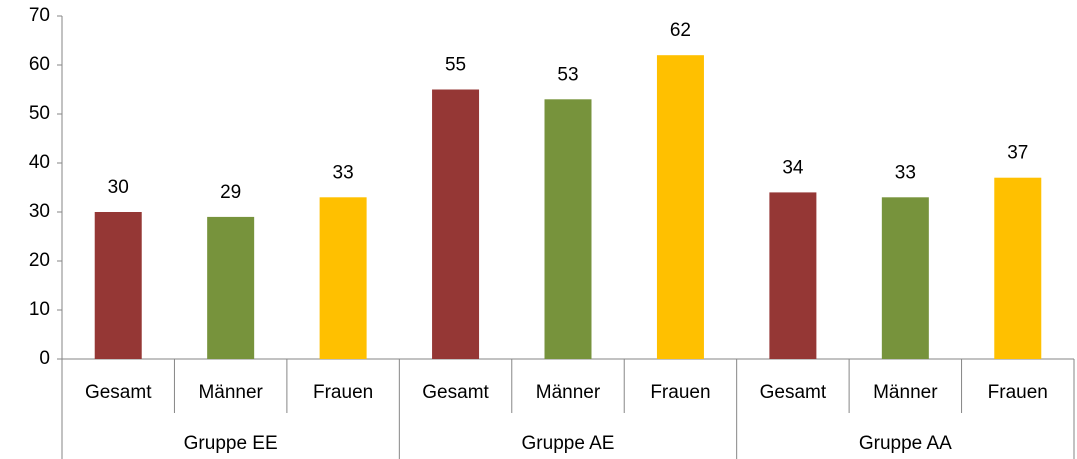 This screenshot has width=1077, height=459. I want to click on y-tick-label: 50, so click(39, 113).